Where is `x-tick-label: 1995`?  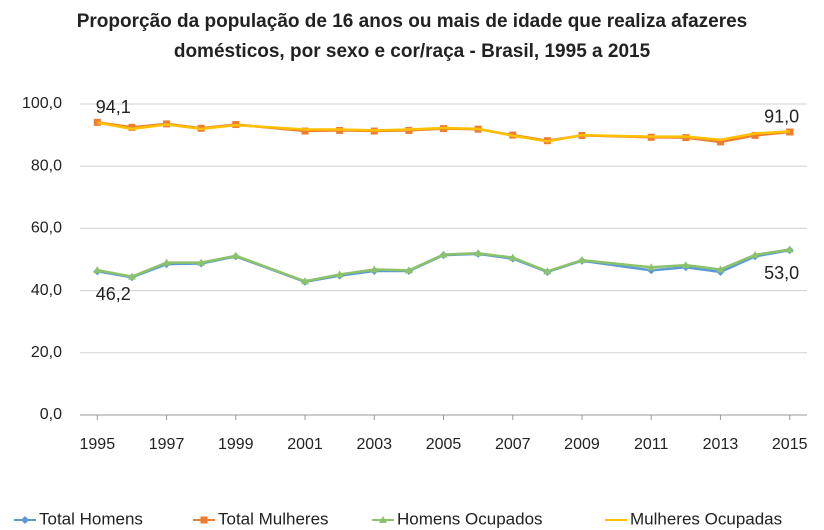 x-tick-label: 1995 is located at coordinates (98, 444).